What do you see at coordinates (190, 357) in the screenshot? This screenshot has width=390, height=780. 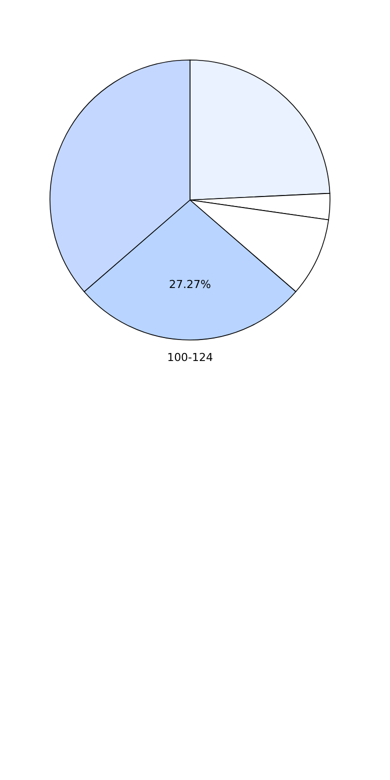 I see `slice-label: 100-124` at bounding box center [190, 357].